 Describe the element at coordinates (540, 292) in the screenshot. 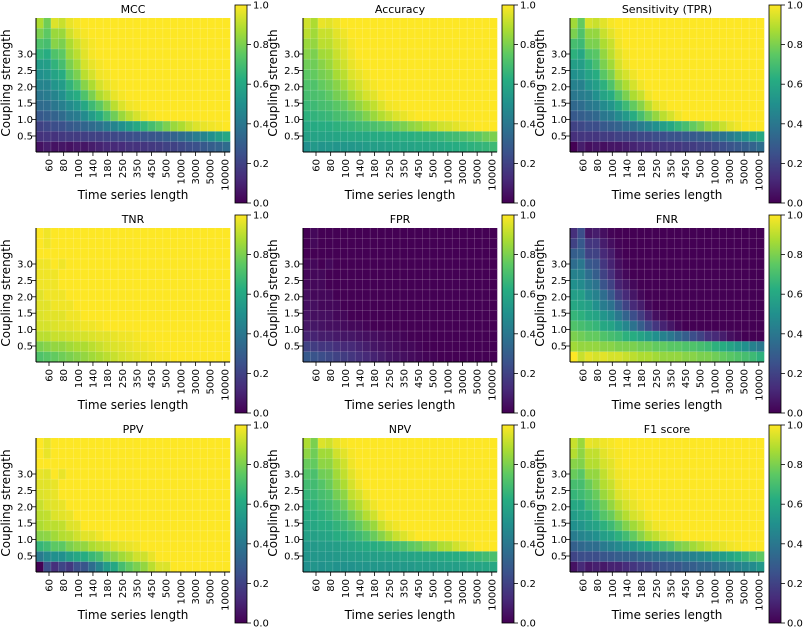

I see `y-axis-label: Coupling strength` at that location.